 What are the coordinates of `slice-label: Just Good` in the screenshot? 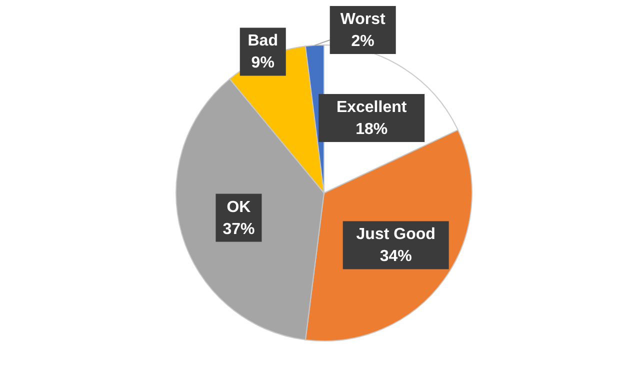 It's located at (396, 235).